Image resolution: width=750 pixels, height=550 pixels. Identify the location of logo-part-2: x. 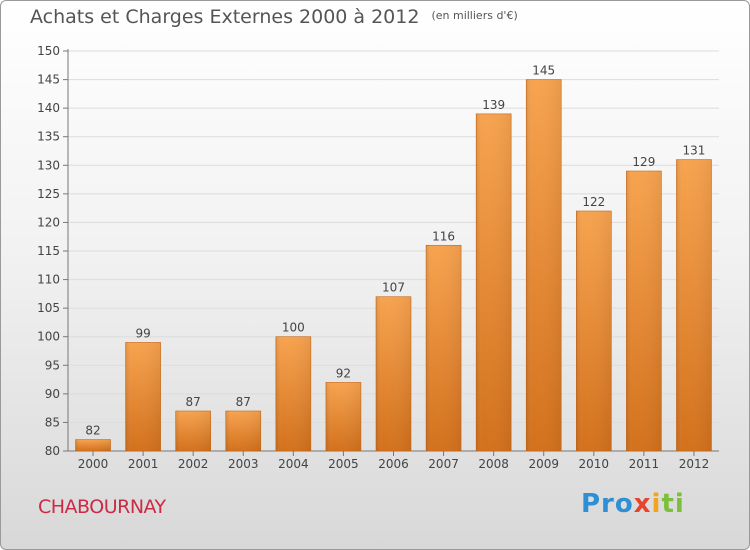
(642, 504).